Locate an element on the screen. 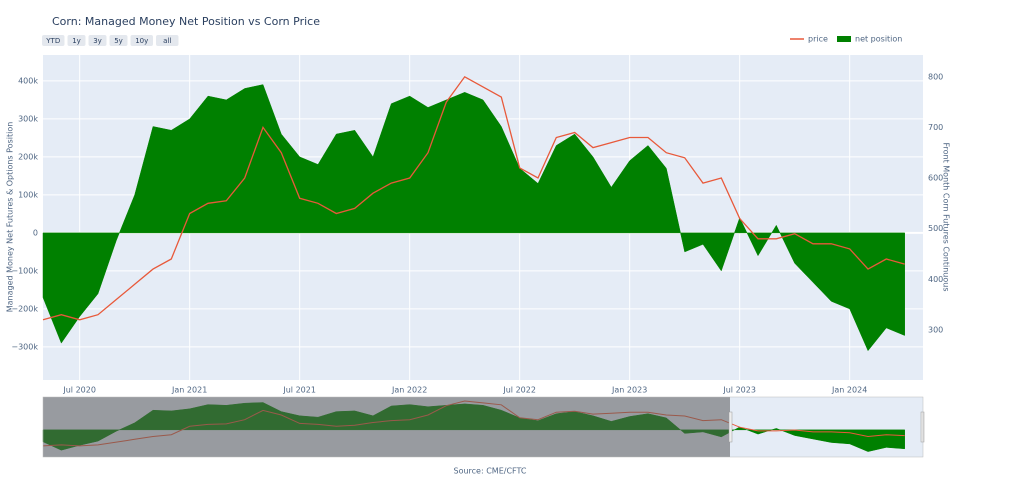 Image resolution: width=1024 pixels, height=500 pixels. y-tick-label: 100k is located at coordinates (28, 194).